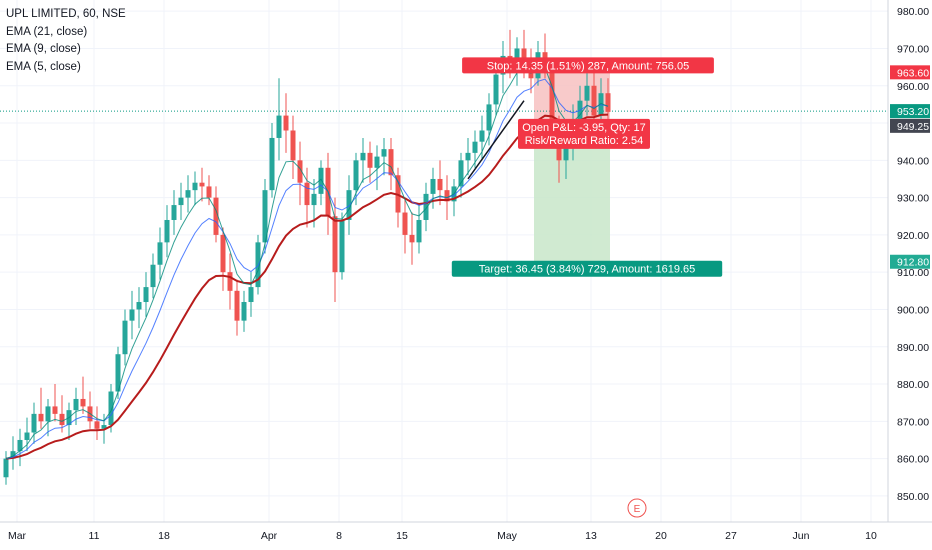  I want to click on price-tick-label: 850.00, so click(913, 497).